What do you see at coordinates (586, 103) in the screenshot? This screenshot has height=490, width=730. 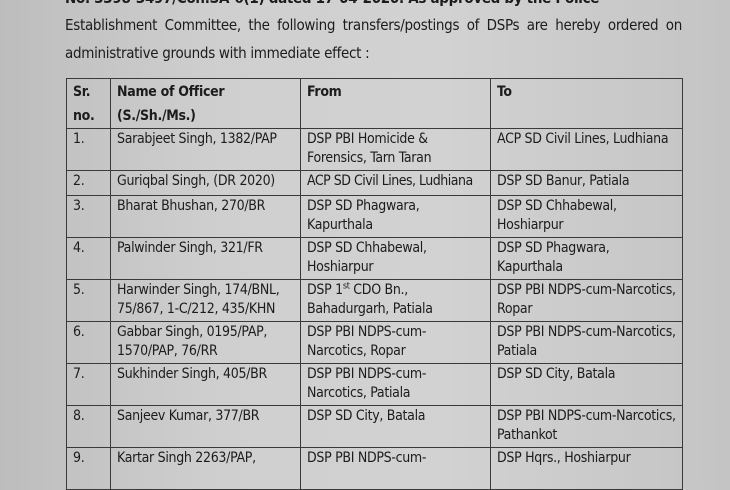 I see `header-to: To` at bounding box center [586, 103].